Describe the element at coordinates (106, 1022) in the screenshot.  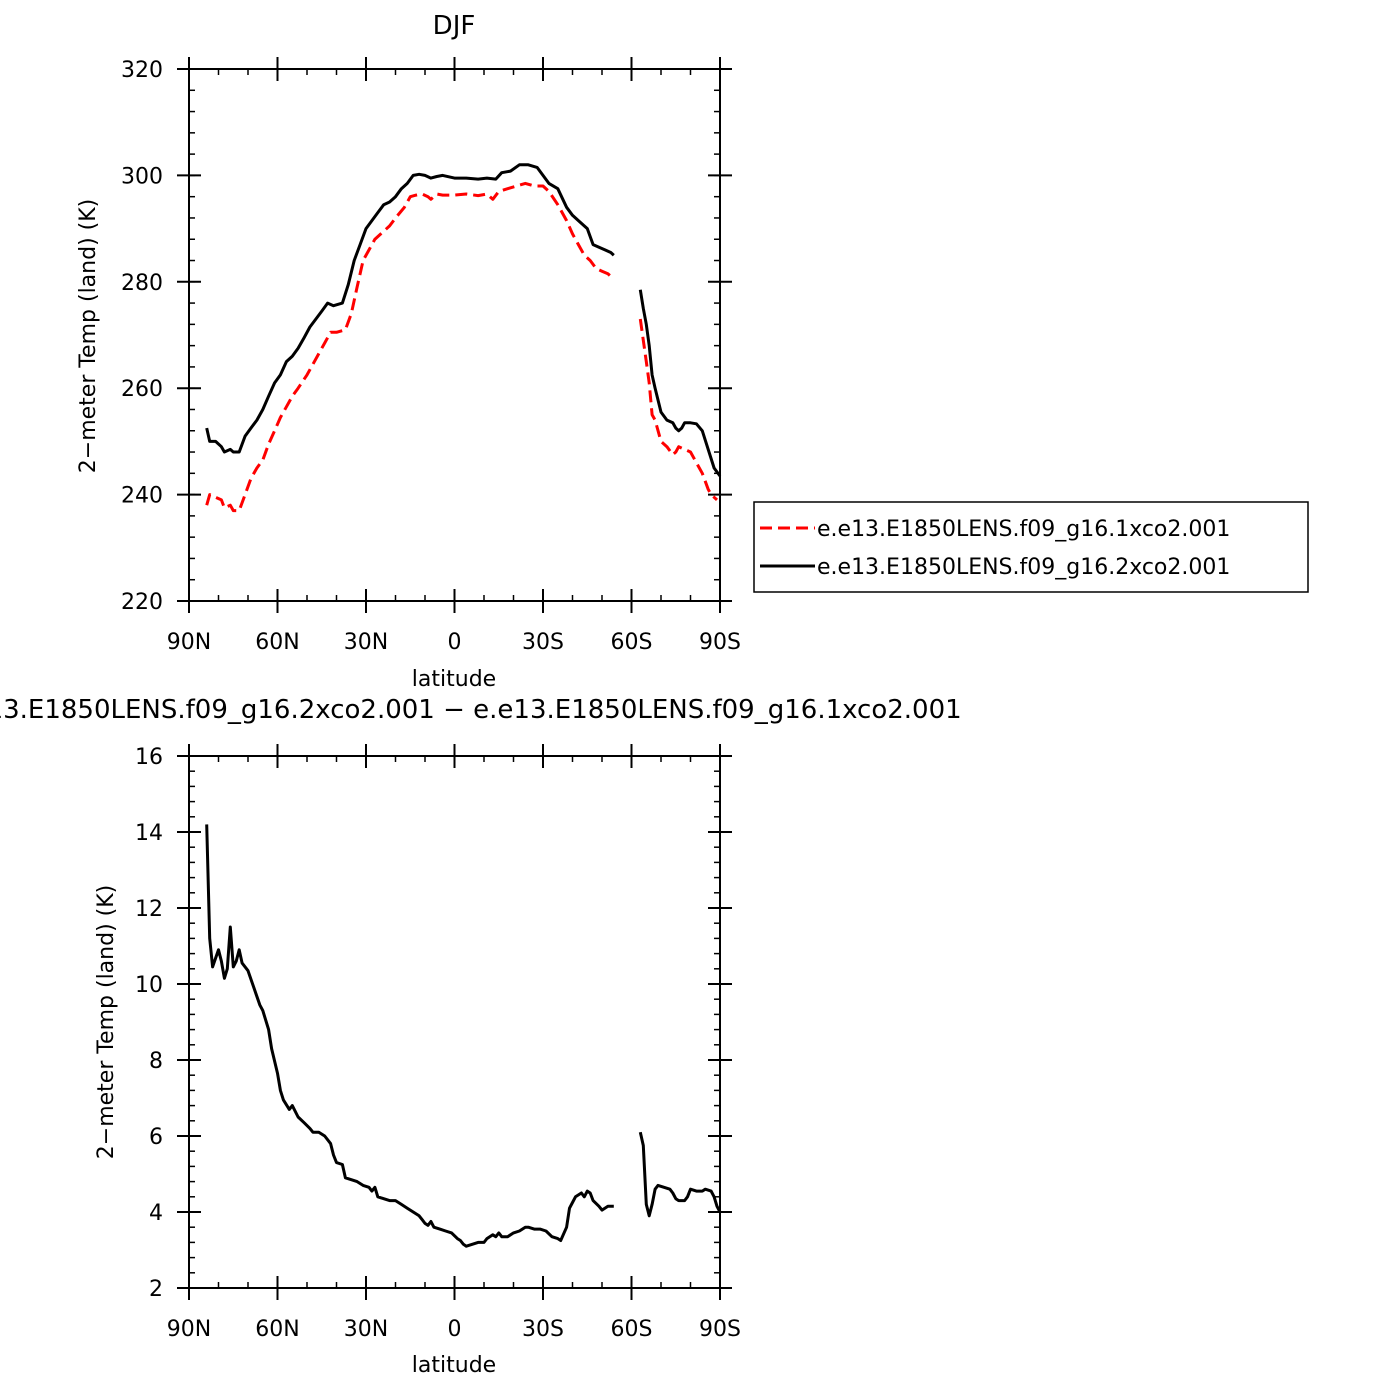
I see `chart-bottom-ylabel: 2−meter Temp (land) (K)` at that location.